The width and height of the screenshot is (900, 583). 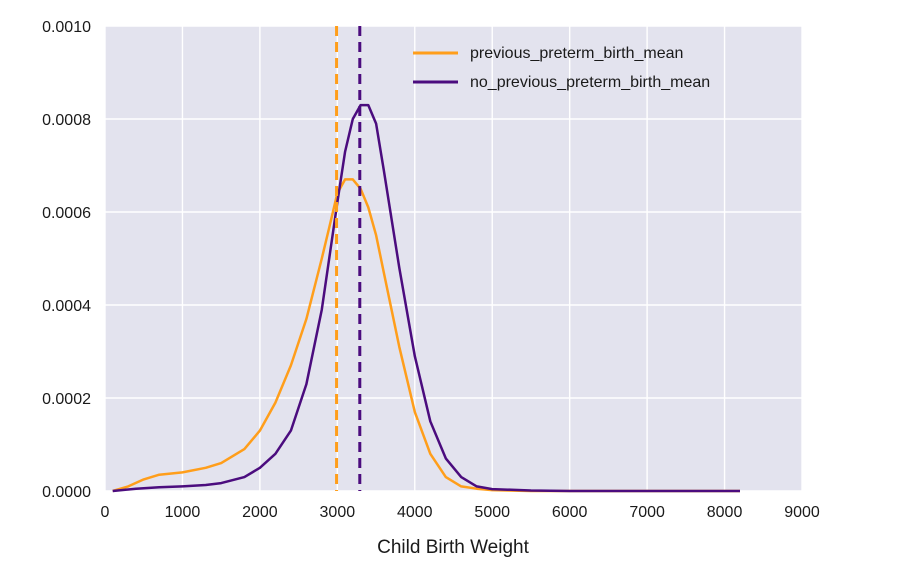 What do you see at coordinates (576, 53) in the screenshot?
I see `legend-label-1: previous_preterm_birth_mean` at bounding box center [576, 53].